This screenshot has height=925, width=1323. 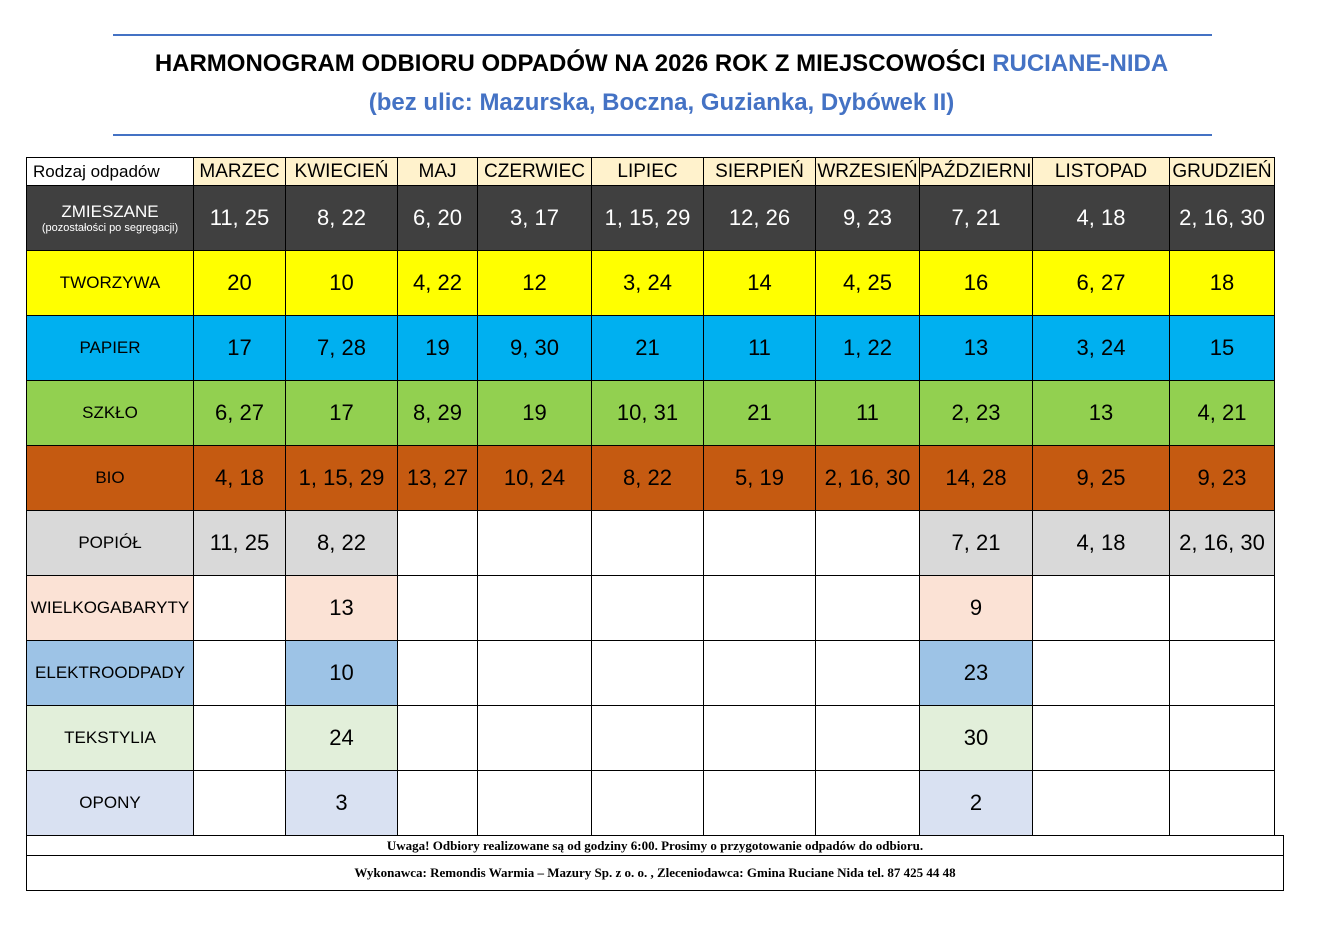 I want to click on month-header: MARZEC, so click(x=239, y=171).